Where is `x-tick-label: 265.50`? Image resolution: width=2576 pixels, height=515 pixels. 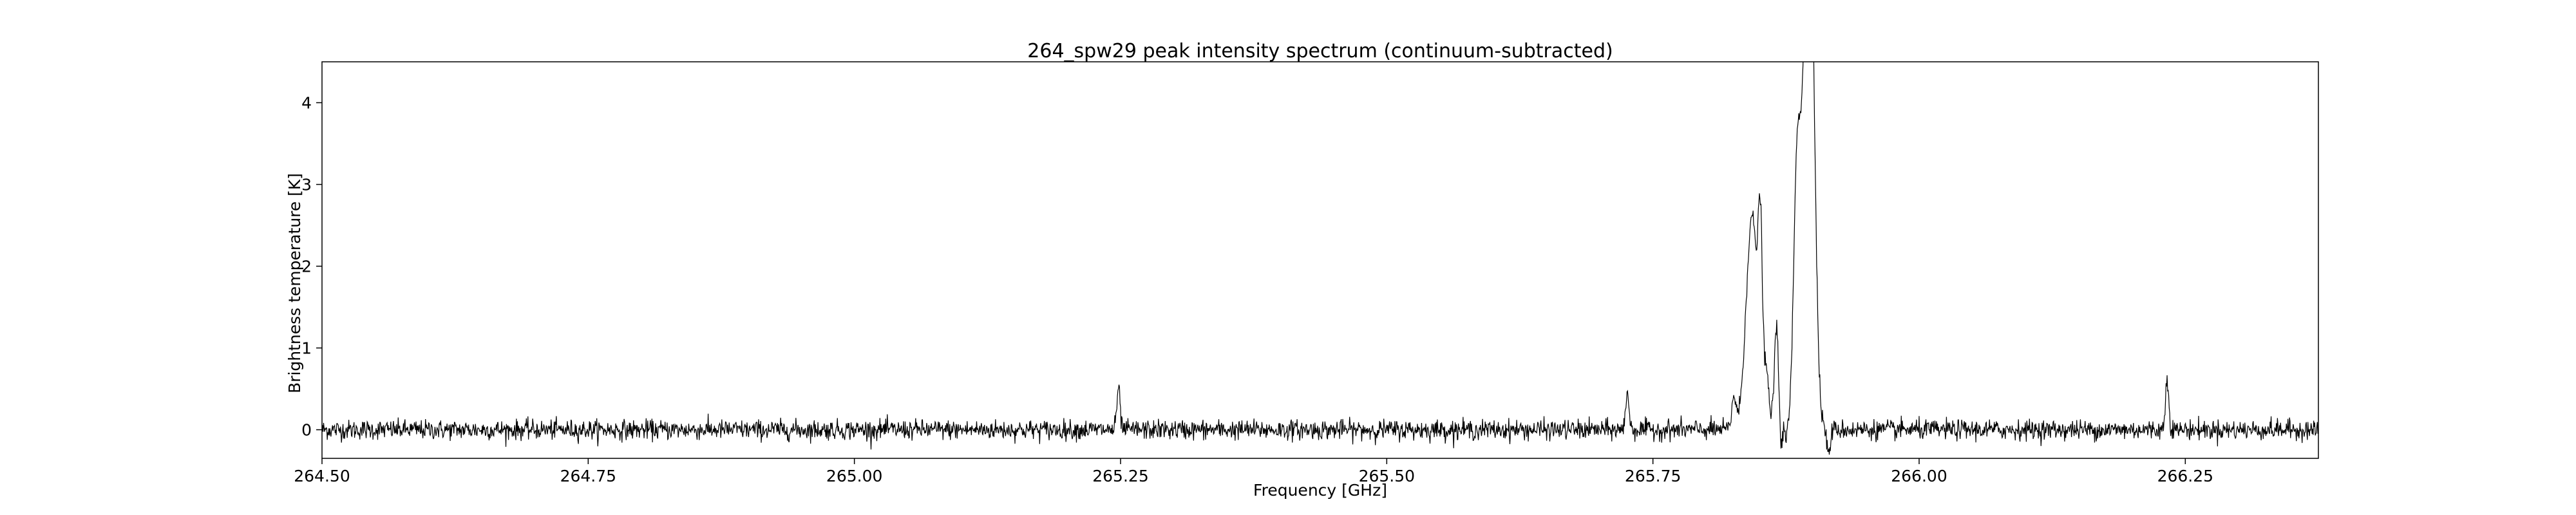 x-tick-label: 265.50 is located at coordinates (1387, 476).